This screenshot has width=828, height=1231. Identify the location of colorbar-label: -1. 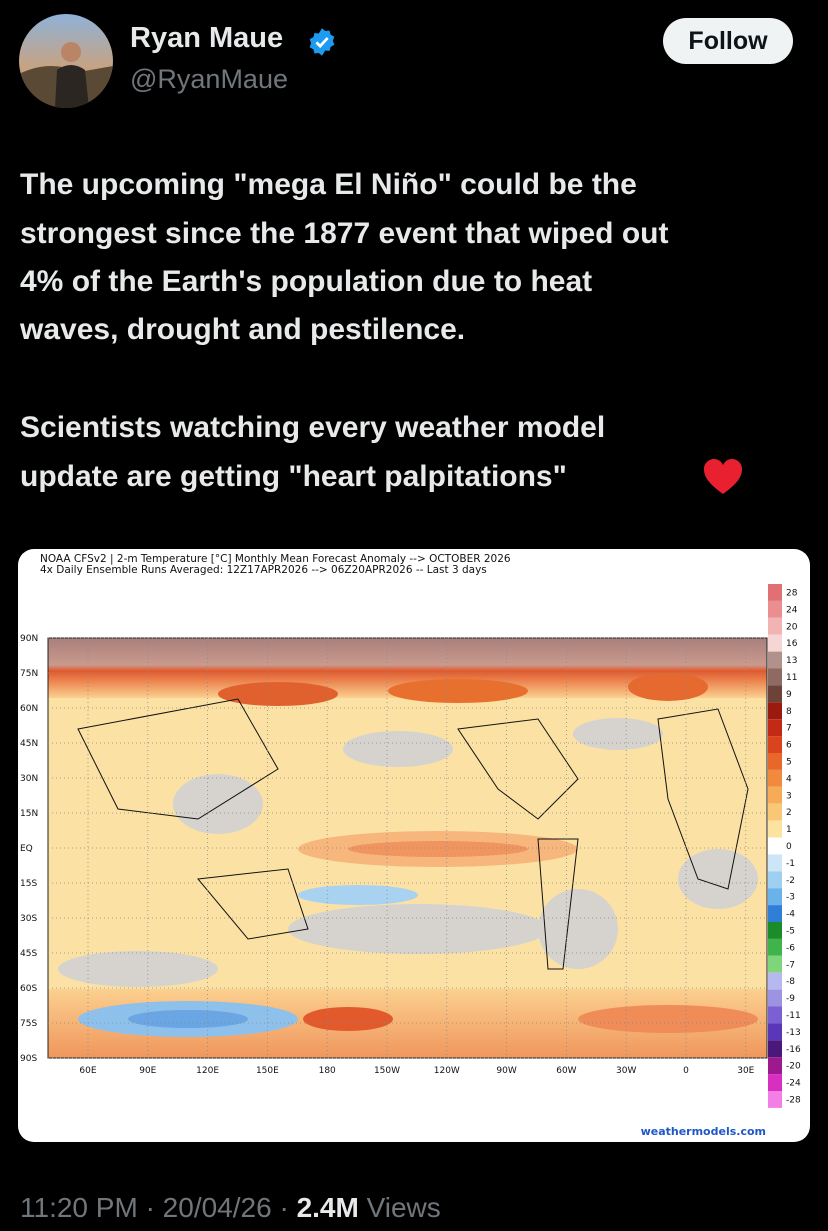
(790, 864).